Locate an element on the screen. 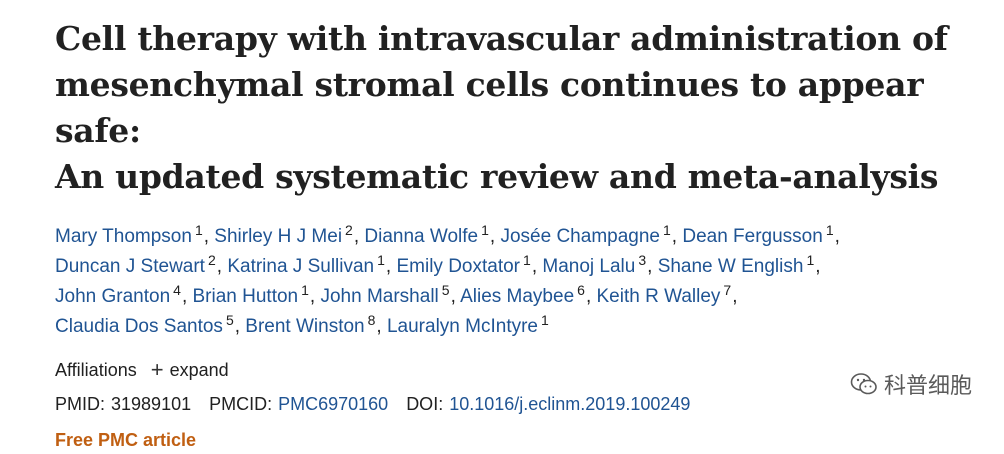 This screenshot has width=1004, height=454. author-item: Manoj Lalu 3, is located at coordinates (597, 264).